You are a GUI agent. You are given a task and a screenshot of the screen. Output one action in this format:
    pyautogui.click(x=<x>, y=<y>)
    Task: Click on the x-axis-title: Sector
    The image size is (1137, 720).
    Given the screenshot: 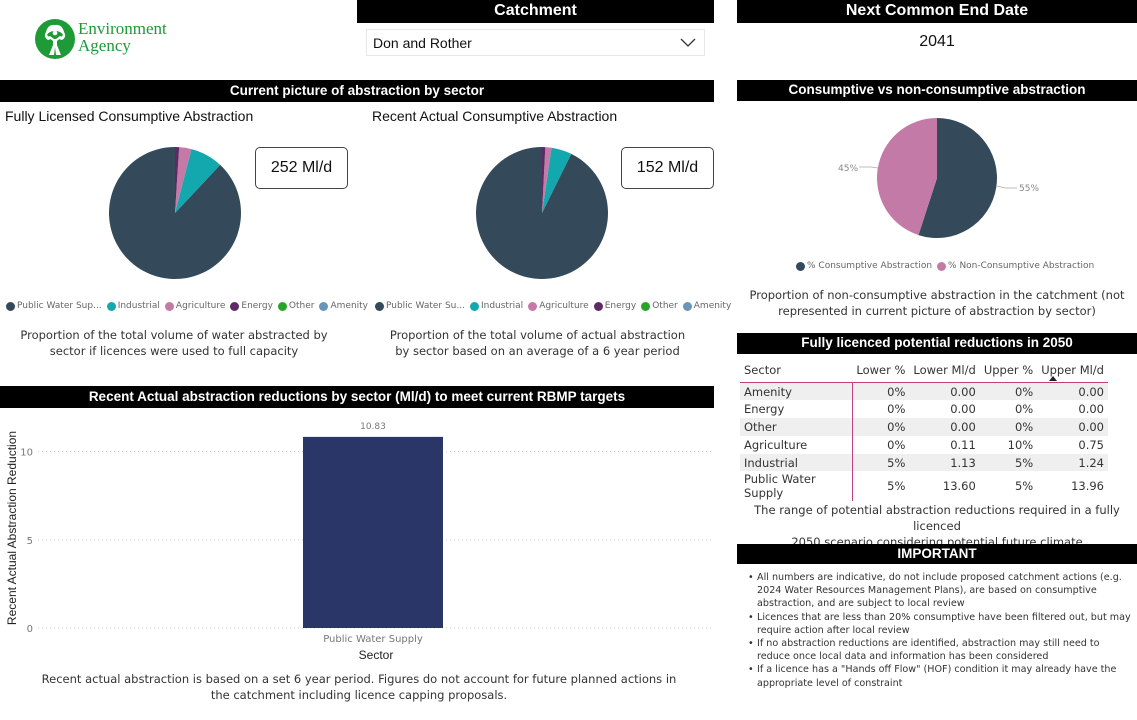 What is the action you would take?
    pyautogui.click(x=376, y=655)
    